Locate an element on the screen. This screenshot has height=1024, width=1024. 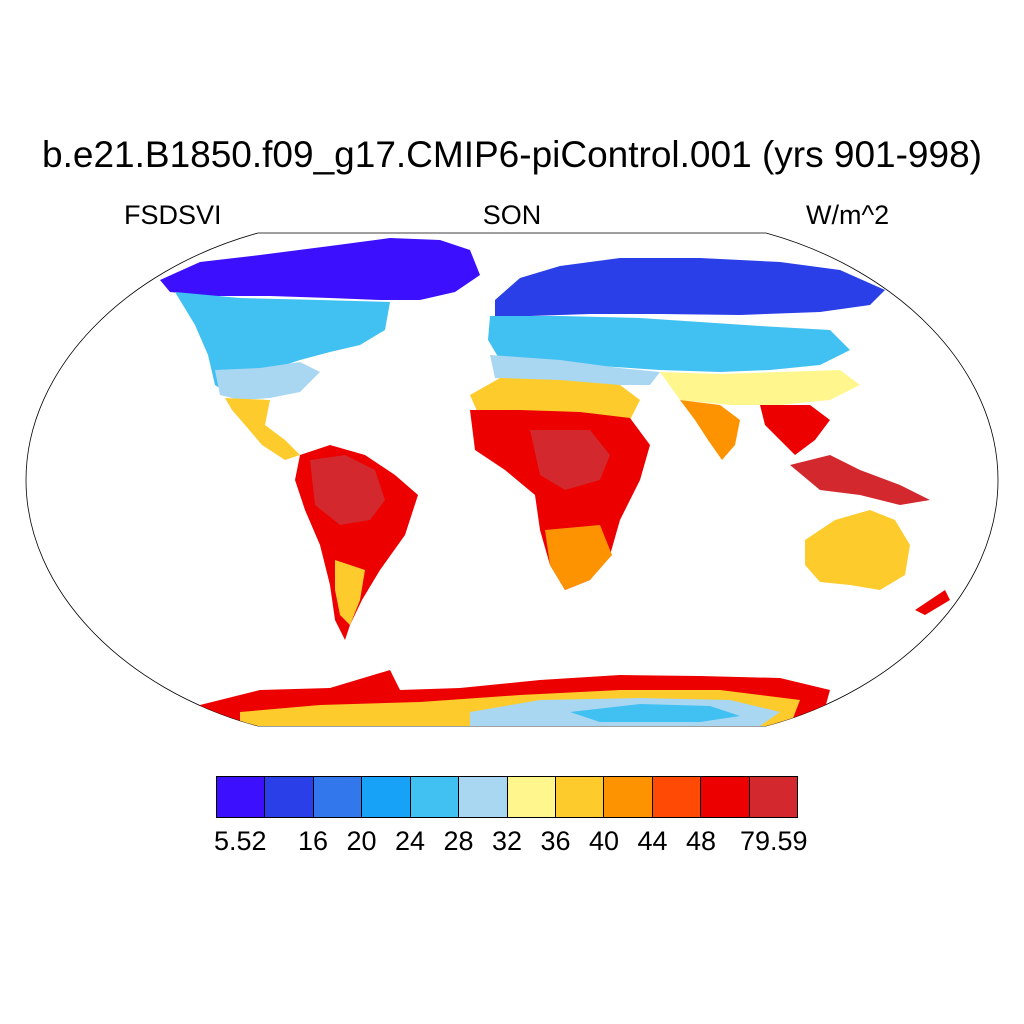
landmass-new-zealand is located at coordinates (932, 602).